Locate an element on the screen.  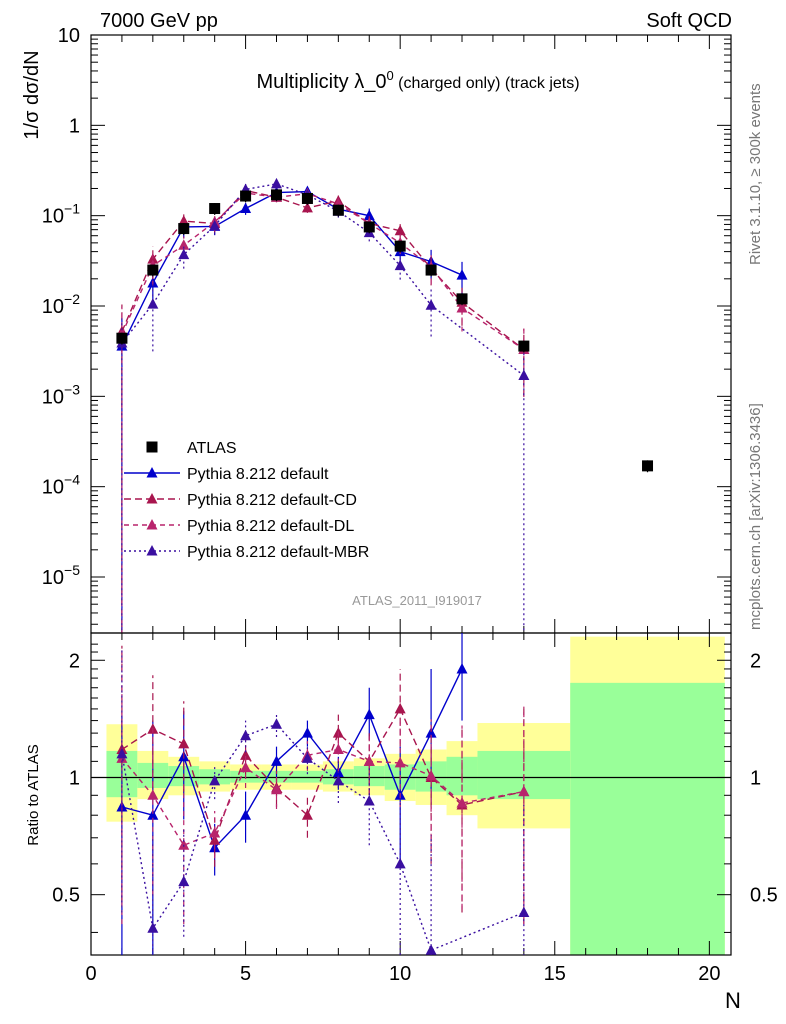
ratio-y-tick-label: 1 is located at coordinates (74, 778).